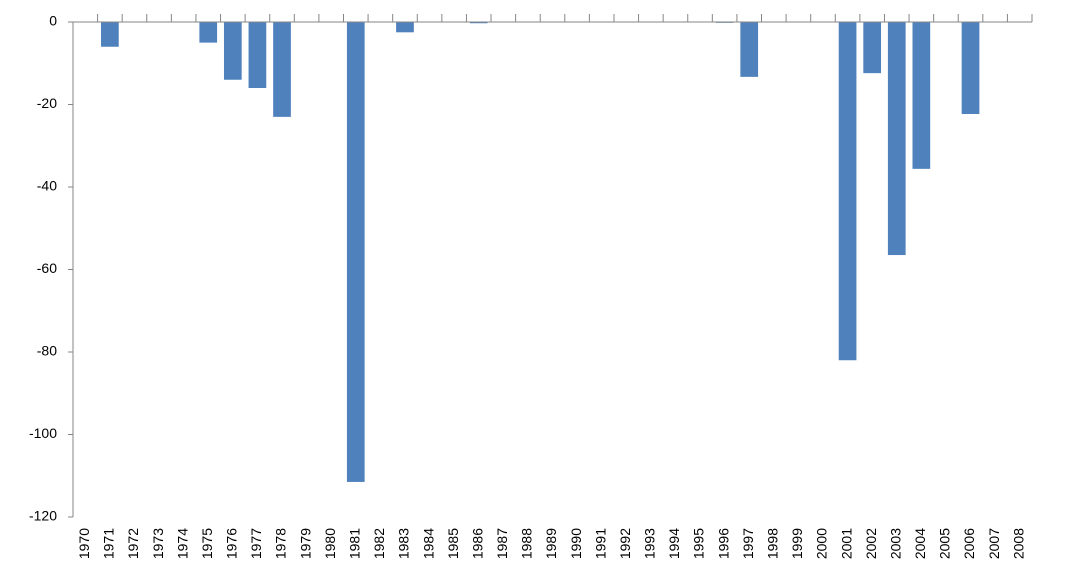  Describe the element at coordinates (232, 543) in the screenshot. I see `x-tick-label: 1976` at that location.